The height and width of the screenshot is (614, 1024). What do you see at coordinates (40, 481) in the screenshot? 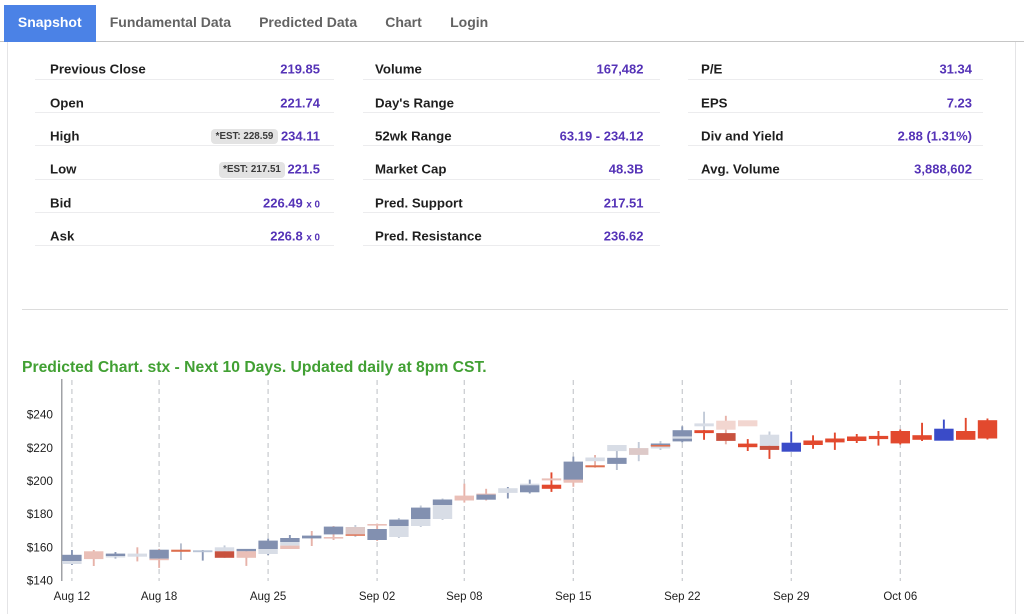
I see `svg-text: $200` at bounding box center [40, 481].